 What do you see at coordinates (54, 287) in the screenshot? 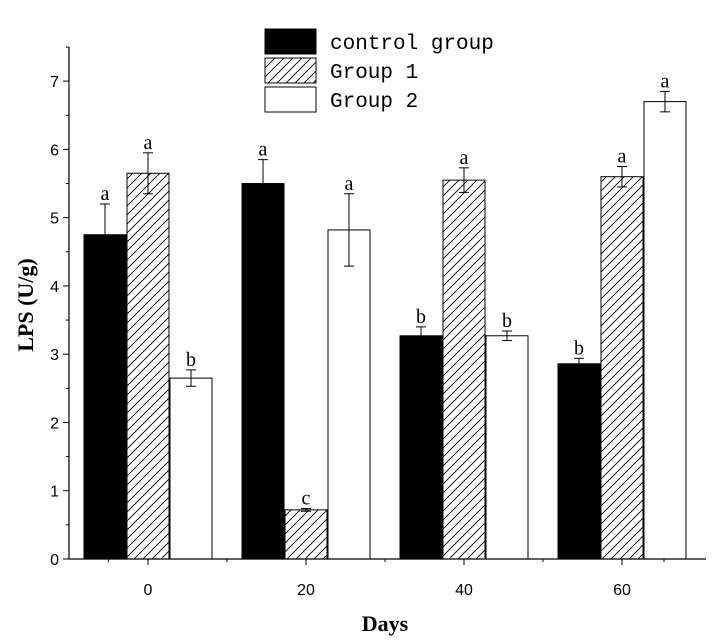
I see `y-tick-label: 4` at bounding box center [54, 287].